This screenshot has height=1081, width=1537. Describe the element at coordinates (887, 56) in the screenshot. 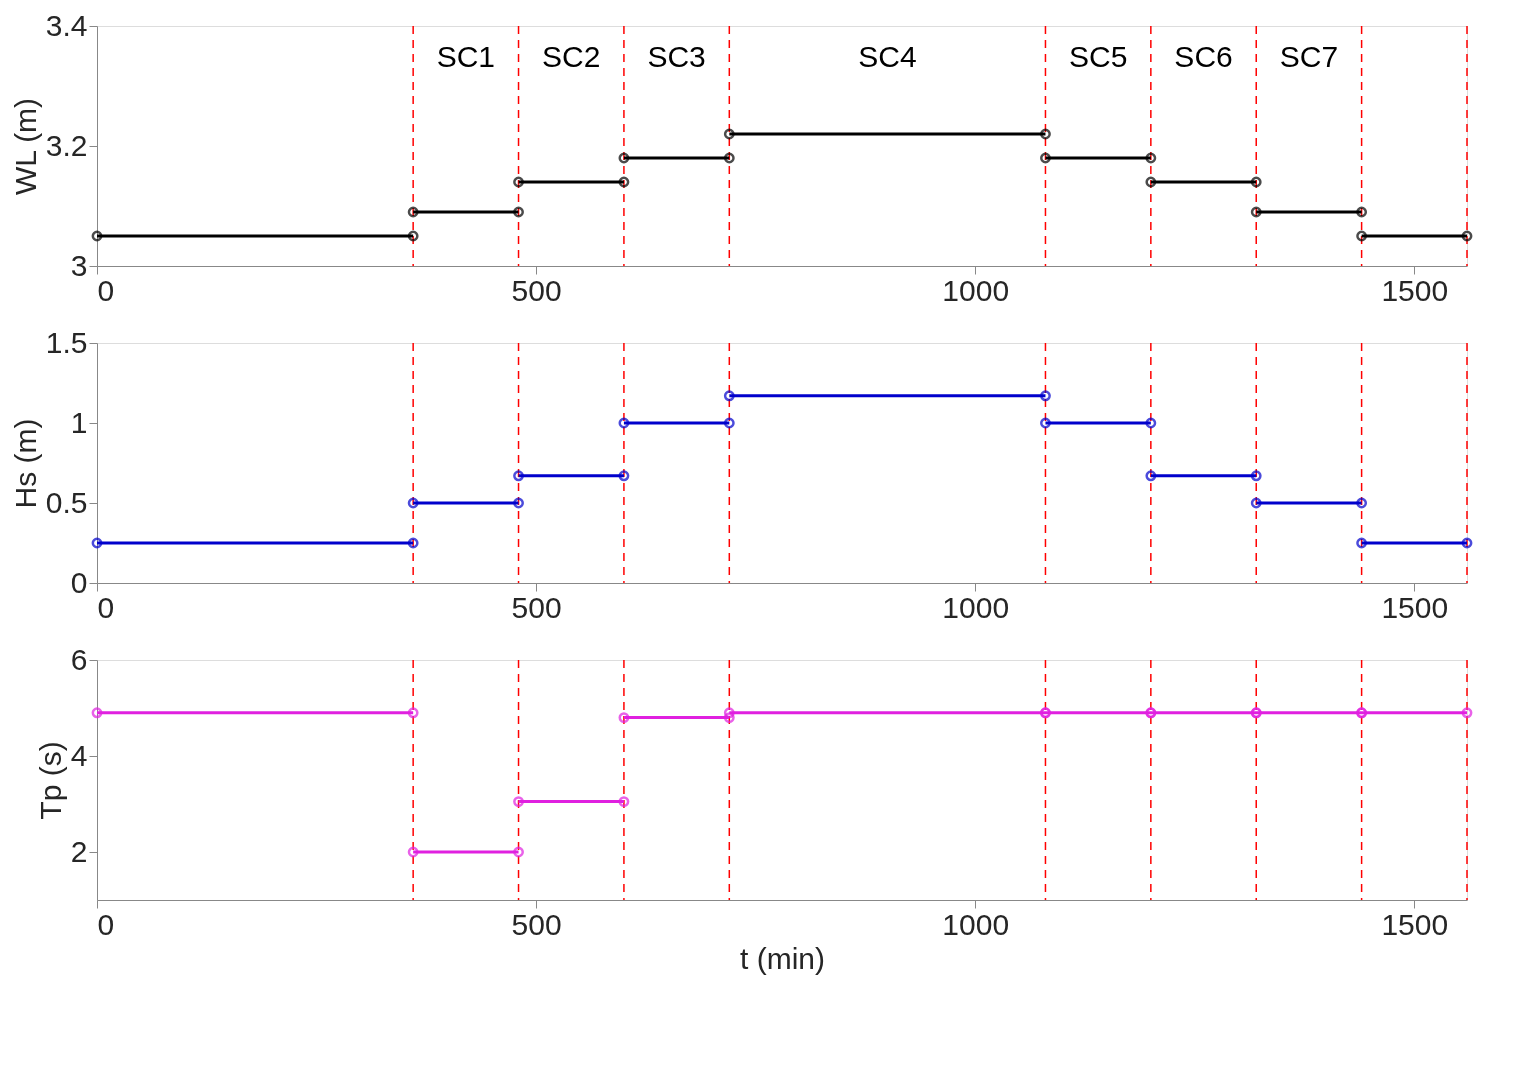

I see `annotation: SC4` at that location.